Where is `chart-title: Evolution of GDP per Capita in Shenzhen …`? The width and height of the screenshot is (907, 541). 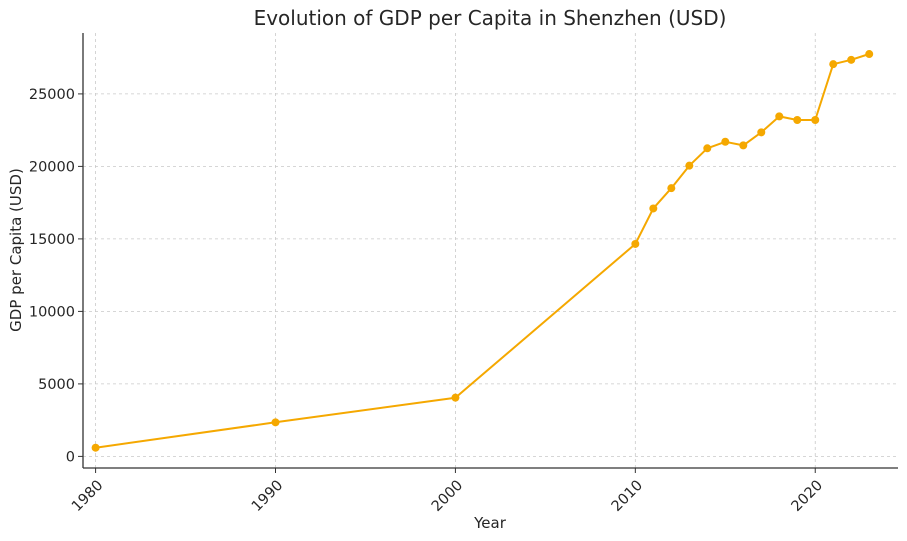 chart-title: Evolution of GDP per Capita in Shenzhen … is located at coordinates (490, 18).